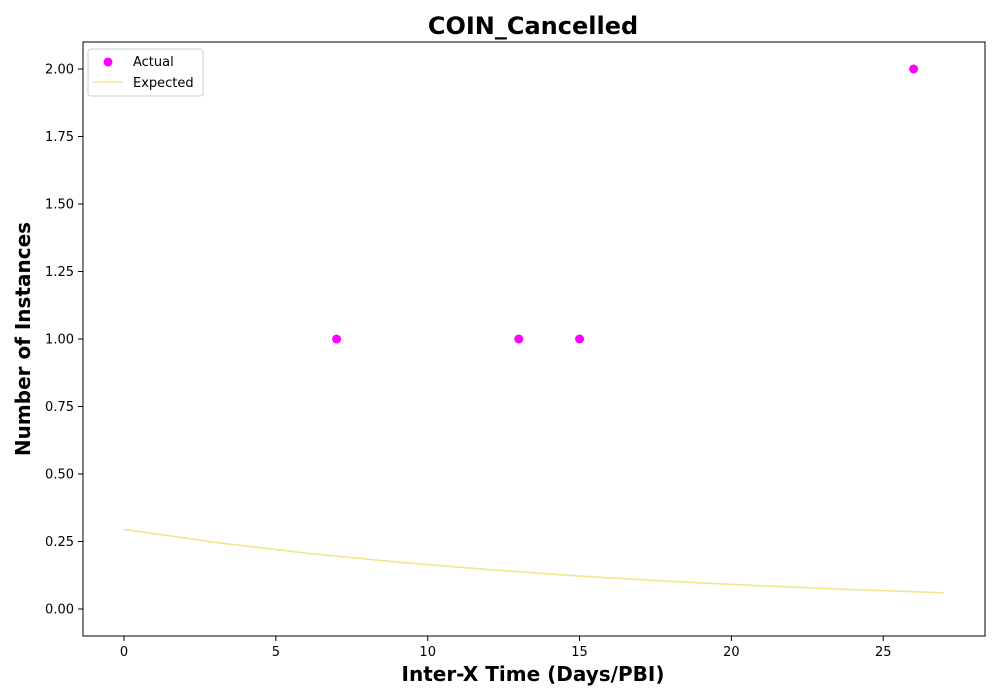  Describe the element at coordinates (59, 137) in the screenshot. I see `y-tick-label: 1.75` at that location.